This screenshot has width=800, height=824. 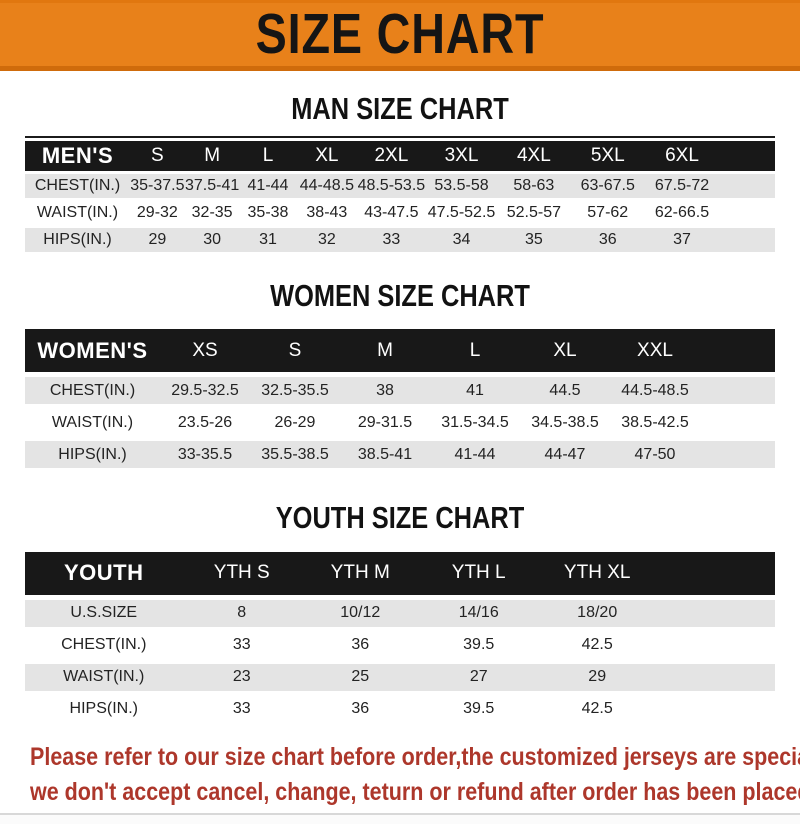 I want to click on banner-title: SIZE CHART, so click(x=400, y=34).